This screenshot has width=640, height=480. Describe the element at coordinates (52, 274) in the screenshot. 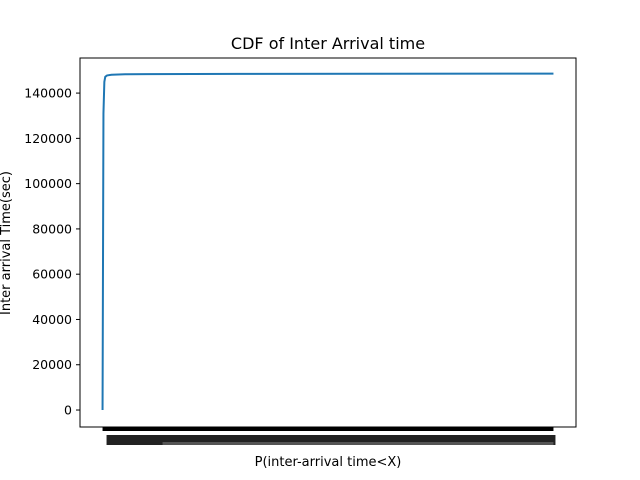

I see `y-tick-label: 60000` at that location.